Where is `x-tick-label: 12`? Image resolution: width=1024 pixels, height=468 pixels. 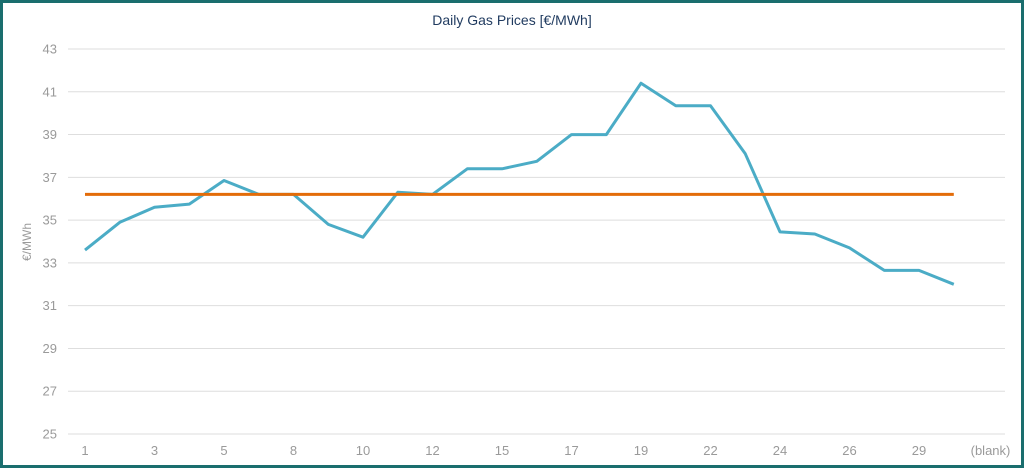 x-tick-label: 12 is located at coordinates (432, 450).